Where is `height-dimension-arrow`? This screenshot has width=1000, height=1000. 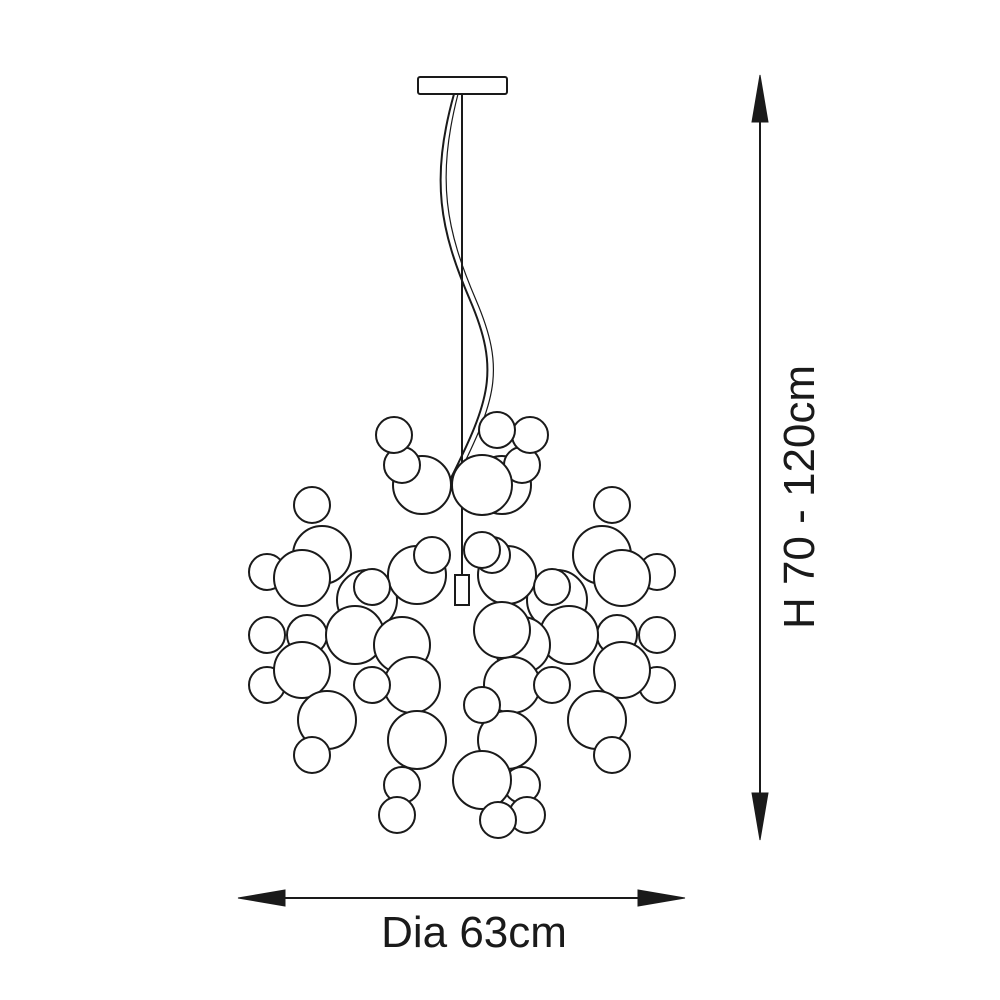 height-dimension-arrow is located at coordinates (760, 457).